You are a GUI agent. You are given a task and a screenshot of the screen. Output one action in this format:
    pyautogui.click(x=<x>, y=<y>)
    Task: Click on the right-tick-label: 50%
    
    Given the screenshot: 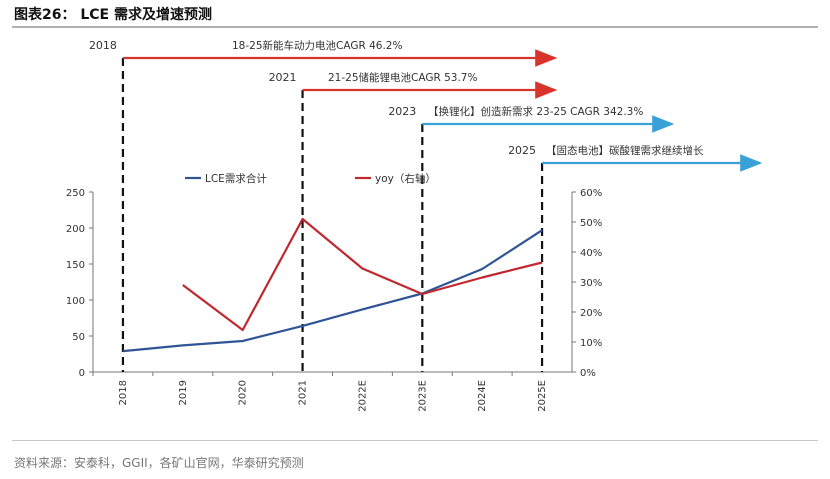 What is the action you would take?
    pyautogui.click(x=591, y=223)
    